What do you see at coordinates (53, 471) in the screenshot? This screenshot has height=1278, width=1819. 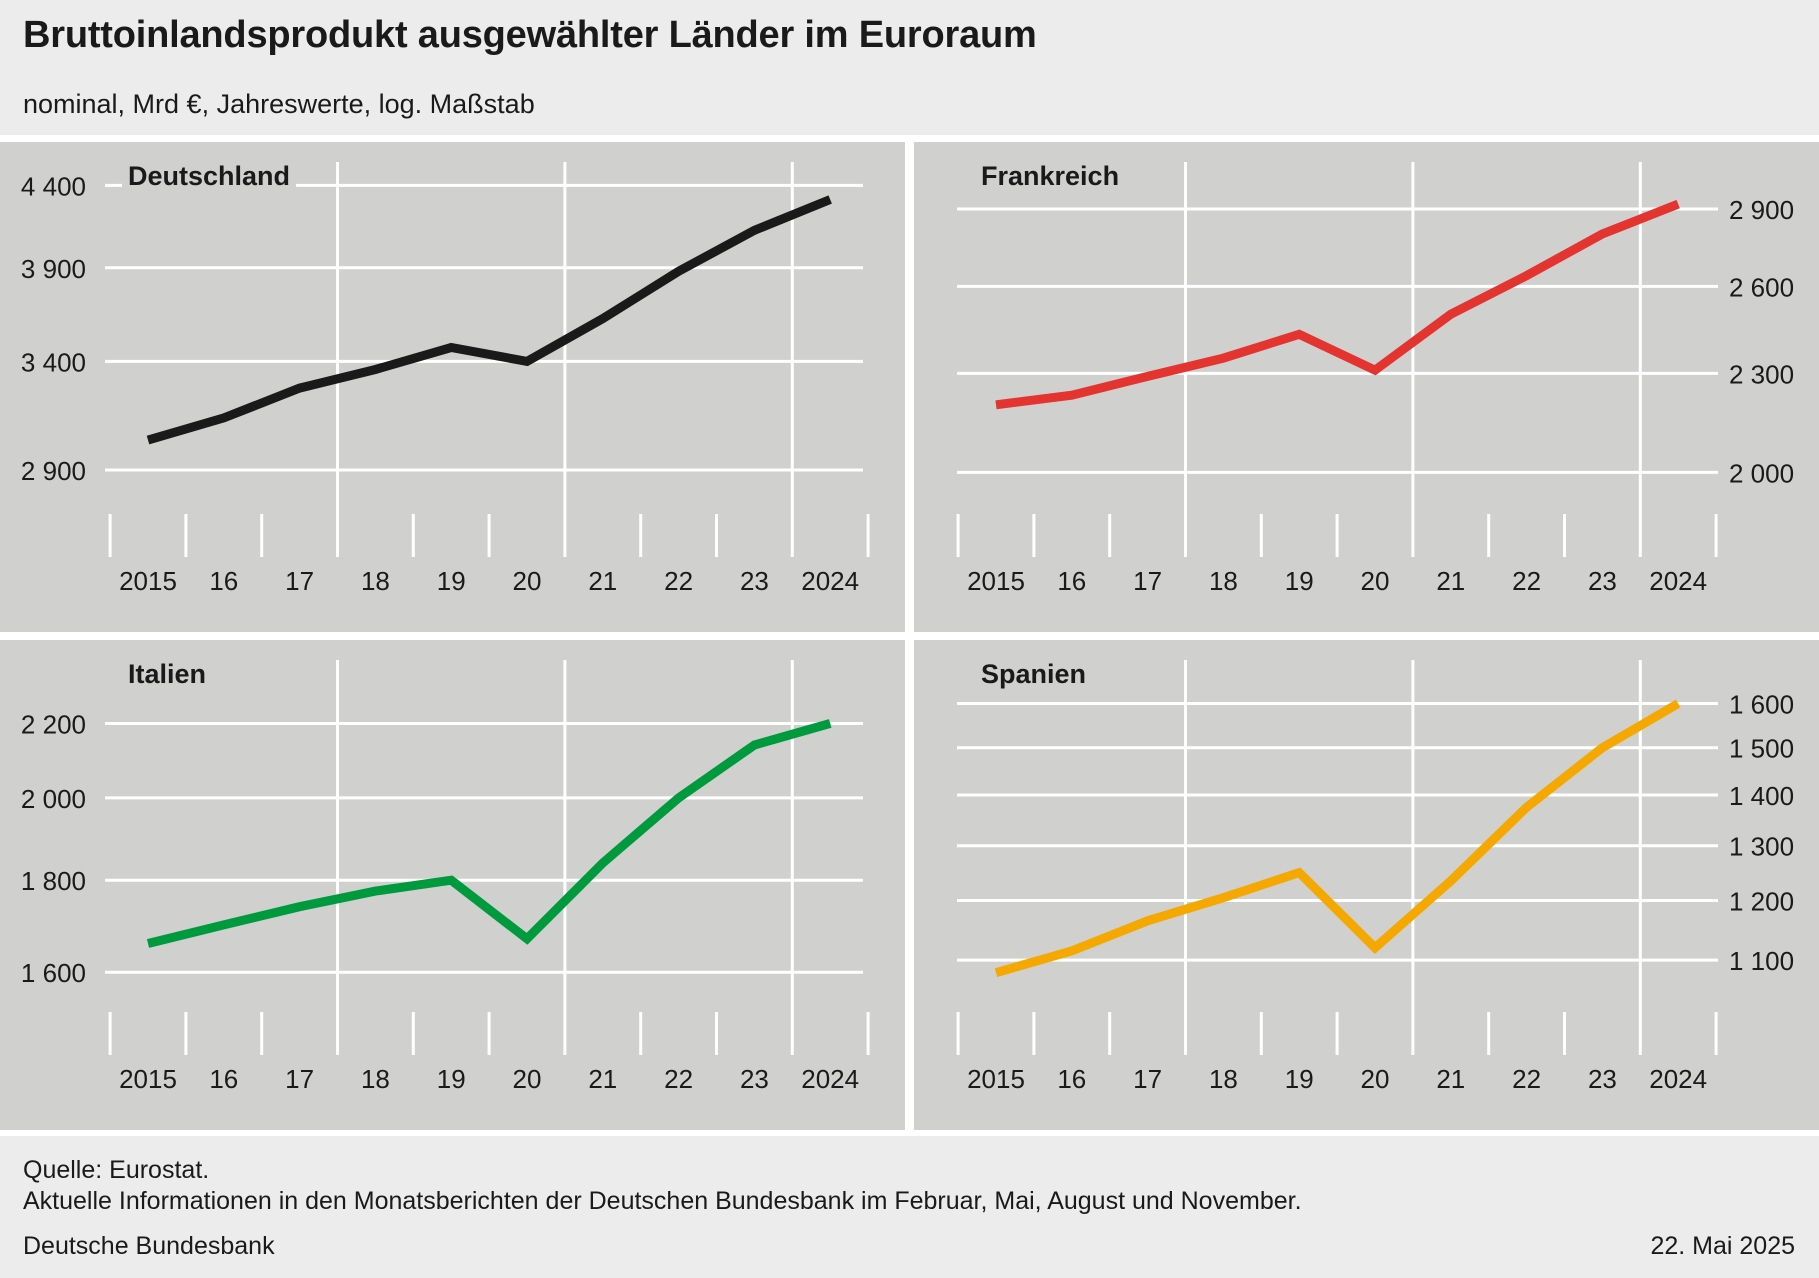 I see `ytick-label-deutschland: 2 900` at bounding box center [53, 471].